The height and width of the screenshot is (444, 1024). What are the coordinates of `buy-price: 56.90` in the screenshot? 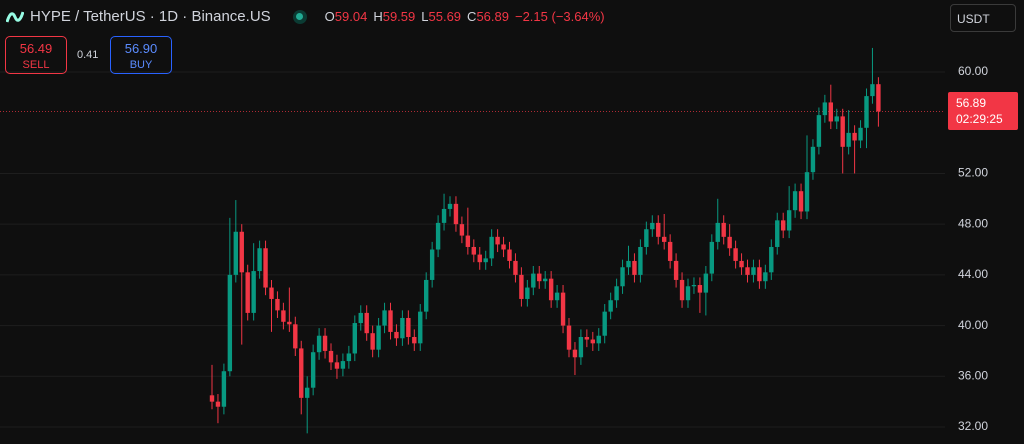 It's located at (141, 48).